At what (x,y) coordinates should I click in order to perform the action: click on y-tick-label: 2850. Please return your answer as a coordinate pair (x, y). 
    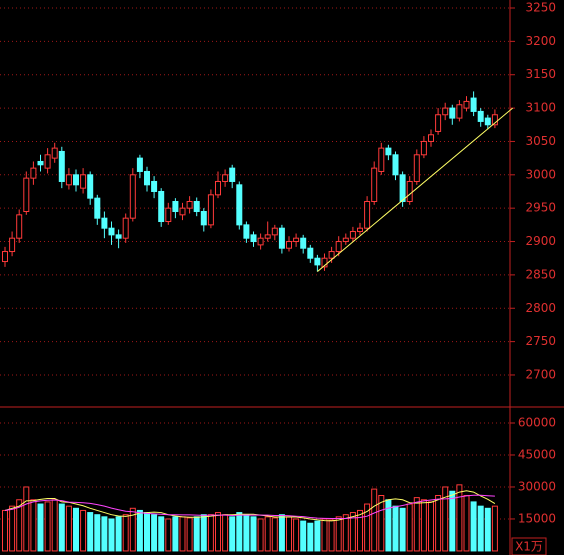
    Looking at the image, I should click on (540, 274).